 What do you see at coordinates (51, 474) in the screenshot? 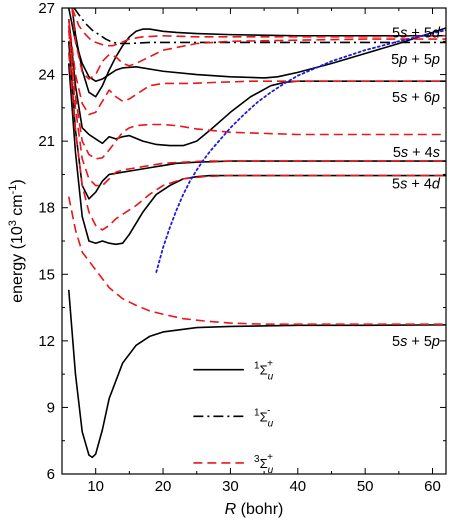
I see `y-tick-label: 6` at bounding box center [51, 474].